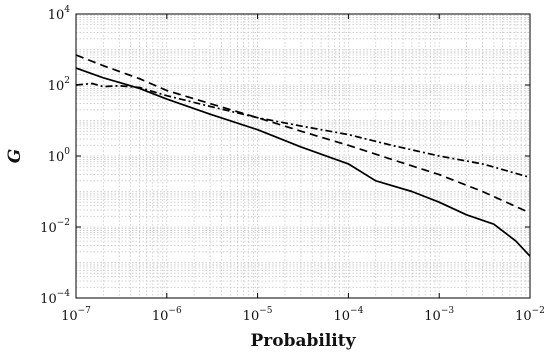  I want to click on x-tick-label: 10⁻⁵, so click(258, 315).